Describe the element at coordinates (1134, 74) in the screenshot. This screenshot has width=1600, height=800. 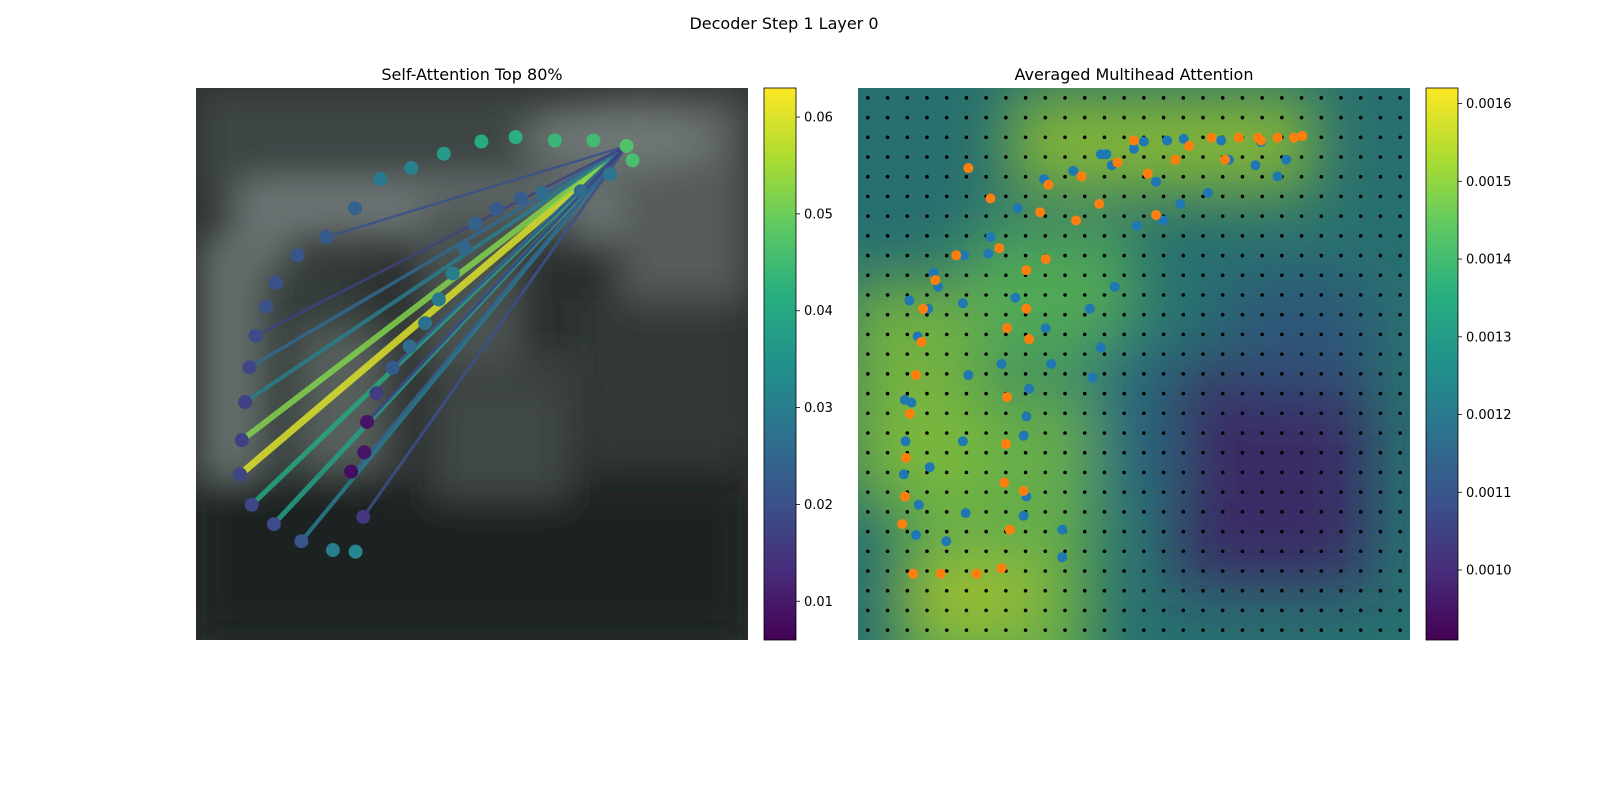
I see `right-panel-title: Averaged Multihead Attention` at that location.